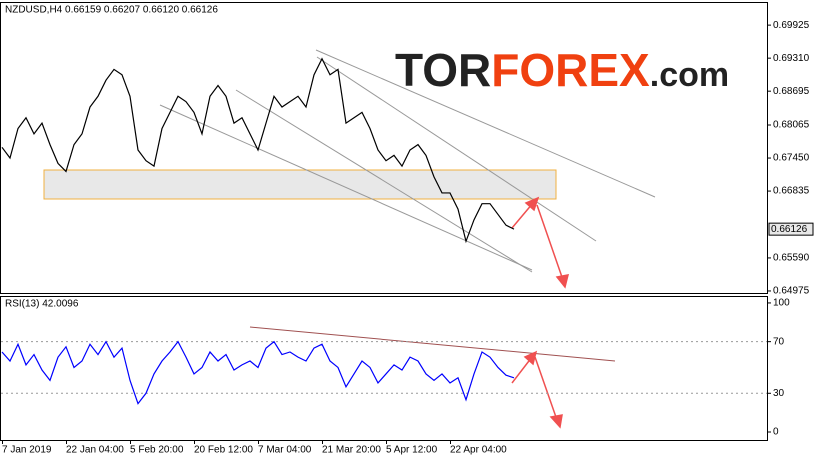 Image resolution: width=814 pixels, height=460 pixels. I want to click on x-tick-label: 7 Jan 2019, so click(27, 450).